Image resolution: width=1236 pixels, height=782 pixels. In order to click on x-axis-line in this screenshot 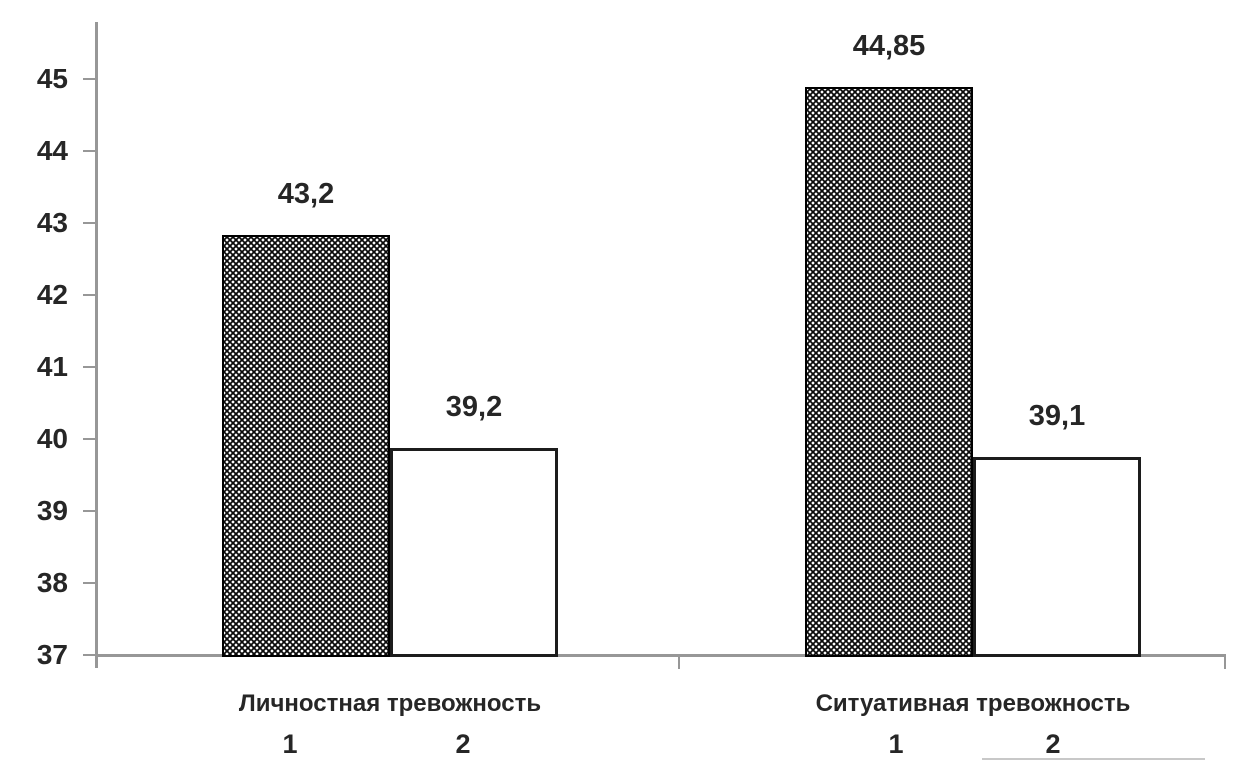, I will do `click(660, 655)`.